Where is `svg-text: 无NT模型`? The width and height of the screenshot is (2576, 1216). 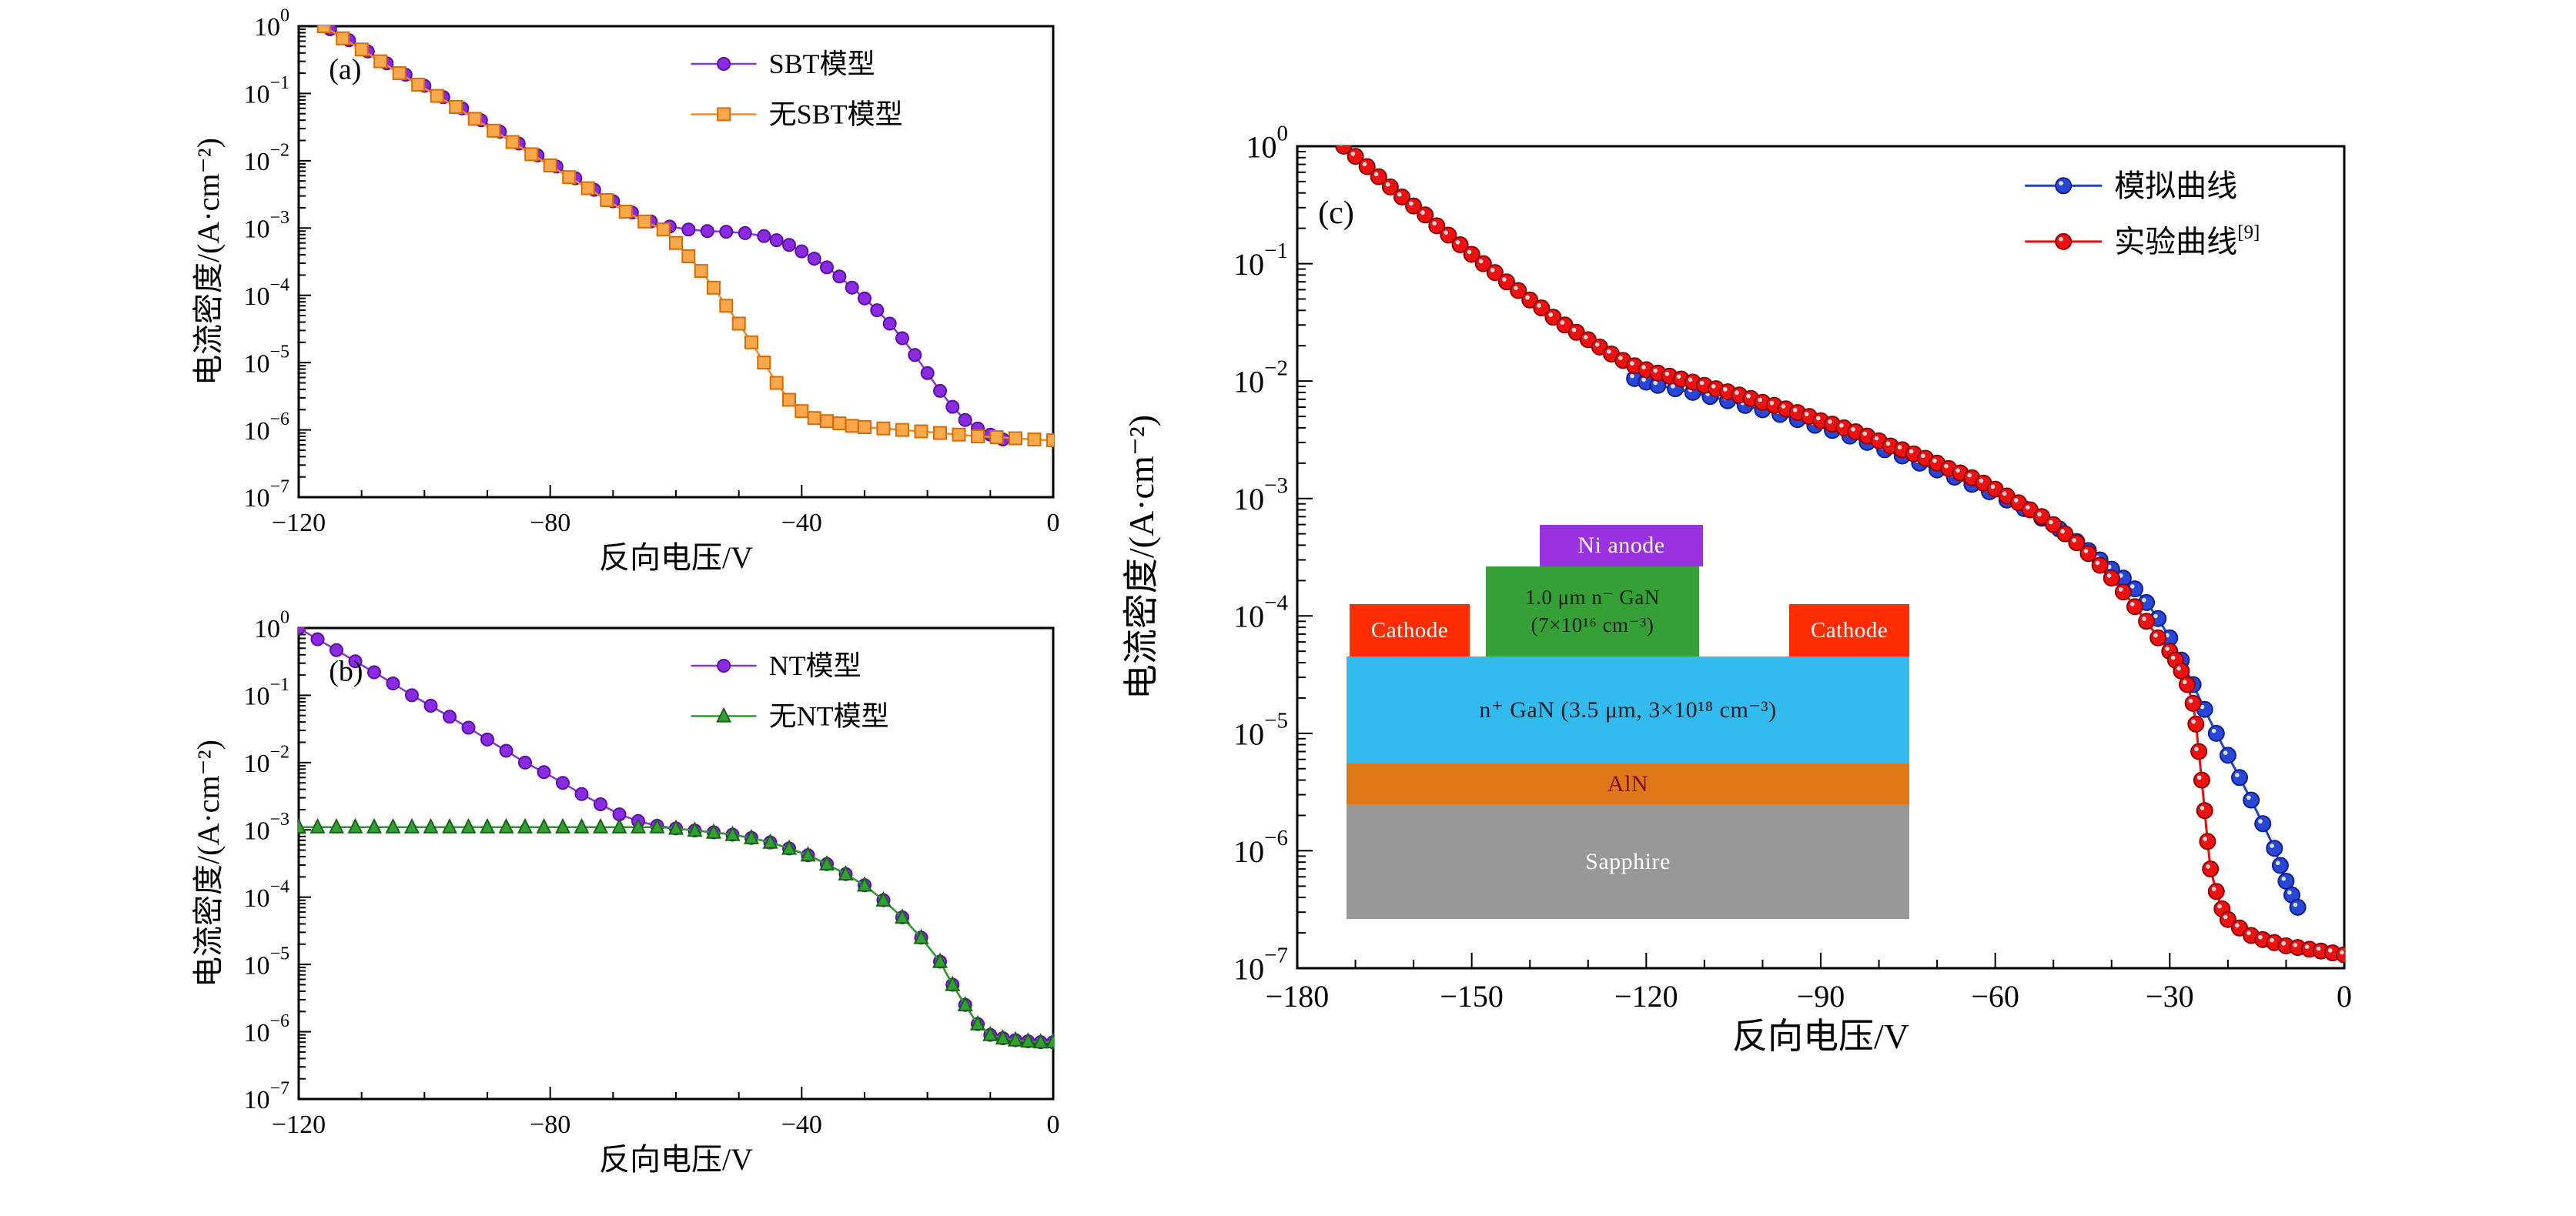 svg-text: 无NT模型 is located at coordinates (829, 717).